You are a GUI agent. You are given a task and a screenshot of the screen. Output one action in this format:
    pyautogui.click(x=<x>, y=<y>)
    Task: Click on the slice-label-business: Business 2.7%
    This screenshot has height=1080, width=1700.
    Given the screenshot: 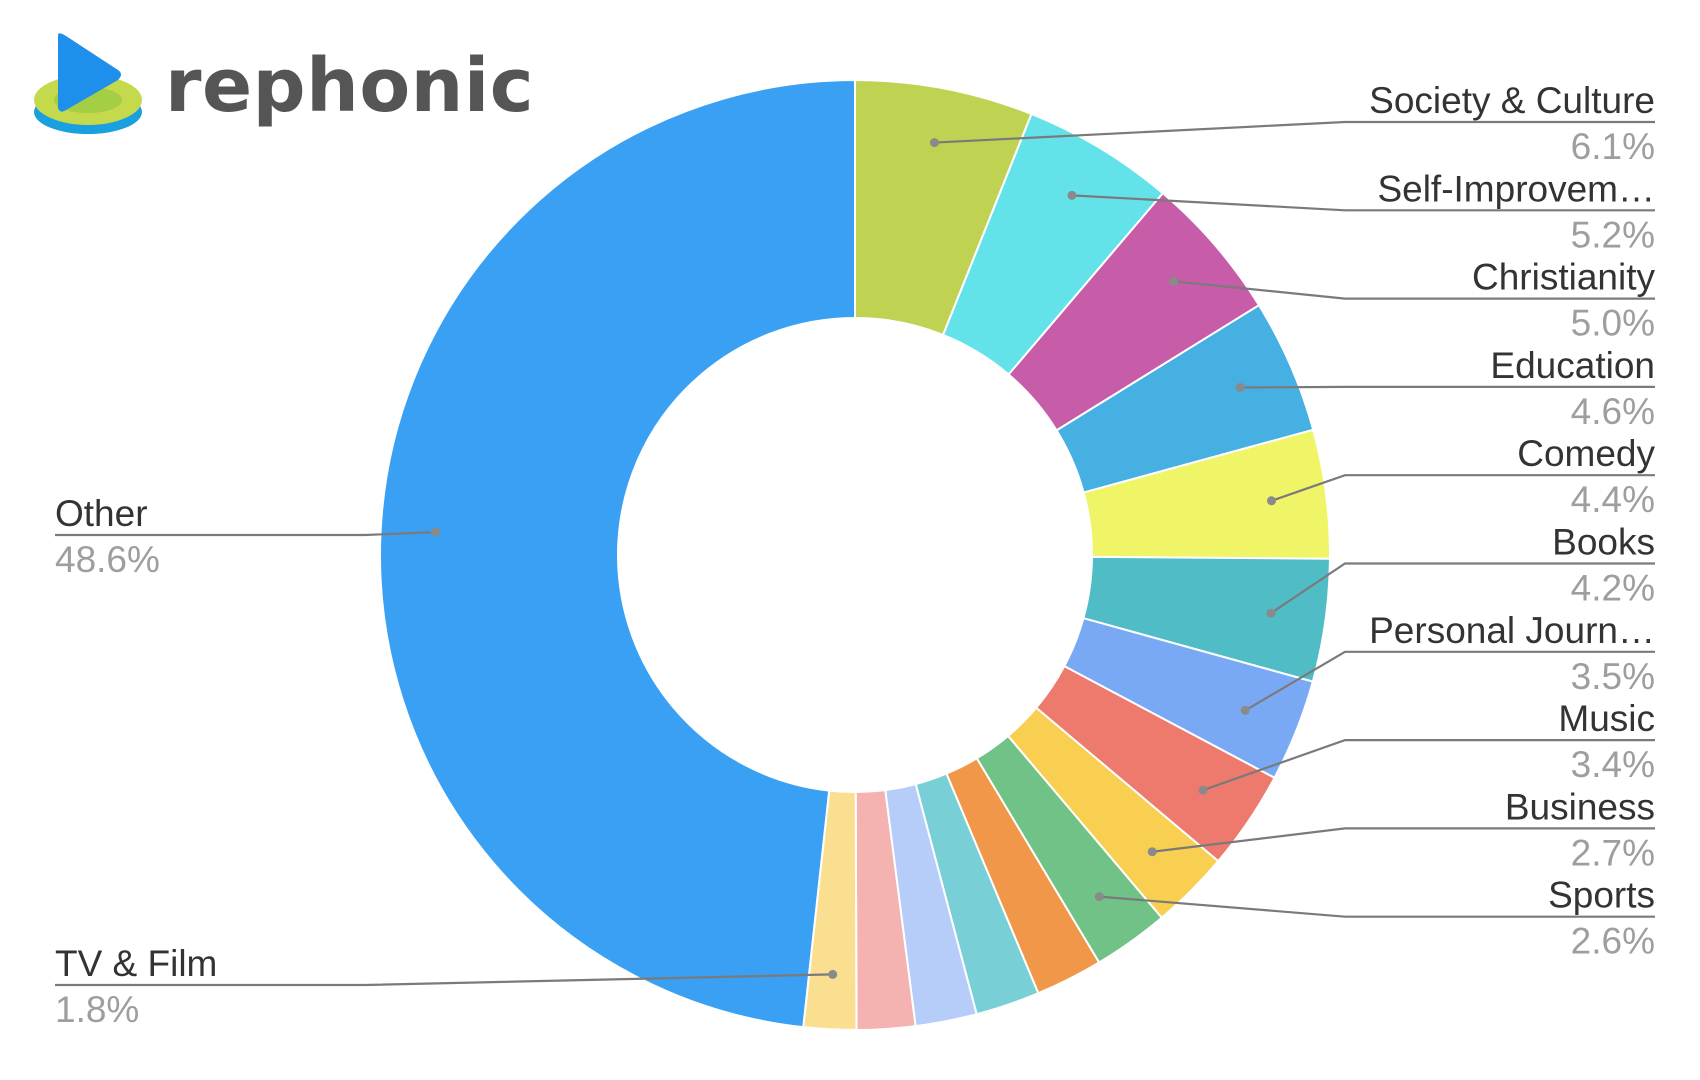 What is the action you would take?
    pyautogui.click(x=1401, y=829)
    